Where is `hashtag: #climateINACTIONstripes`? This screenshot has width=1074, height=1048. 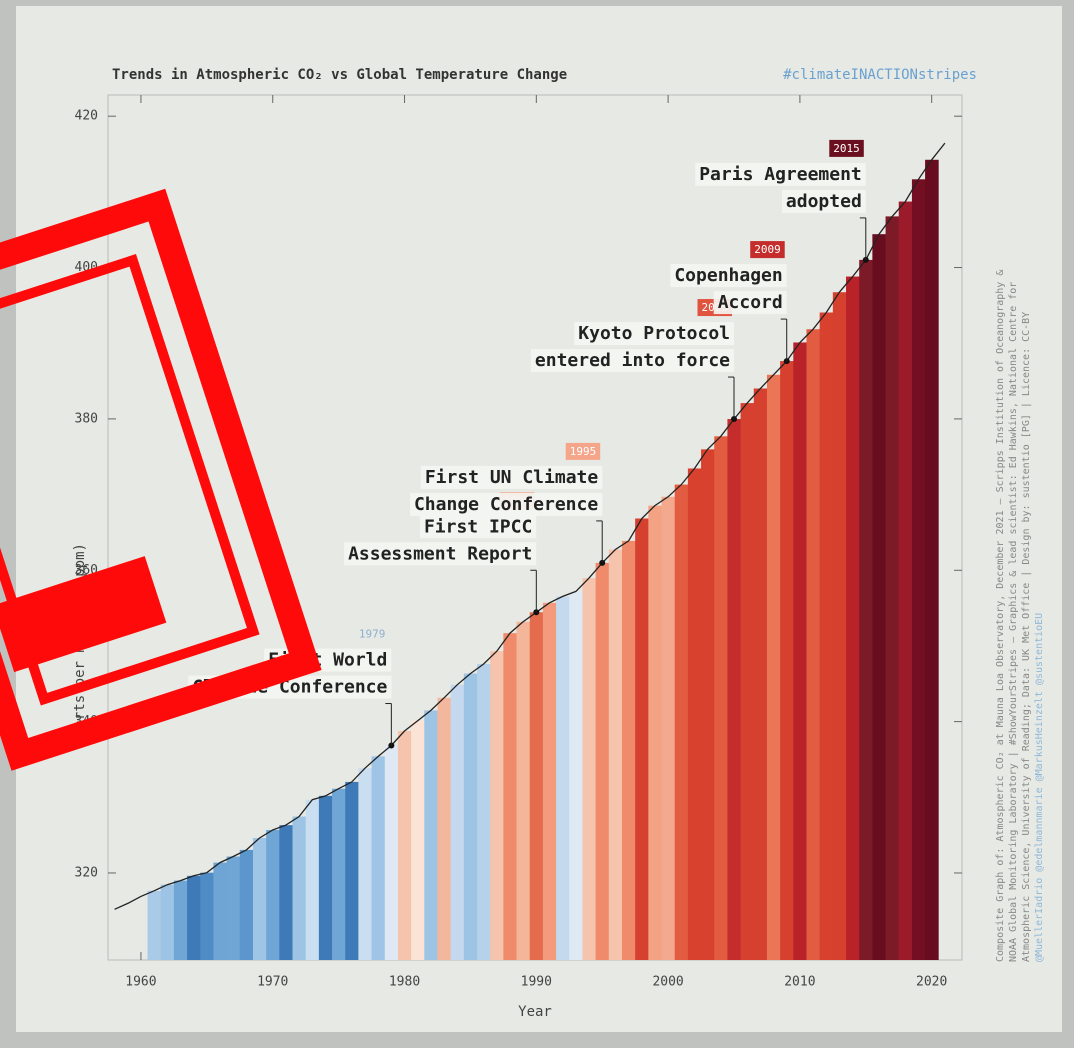
hashtag: #climateINACTIONstripes is located at coordinates (880, 75).